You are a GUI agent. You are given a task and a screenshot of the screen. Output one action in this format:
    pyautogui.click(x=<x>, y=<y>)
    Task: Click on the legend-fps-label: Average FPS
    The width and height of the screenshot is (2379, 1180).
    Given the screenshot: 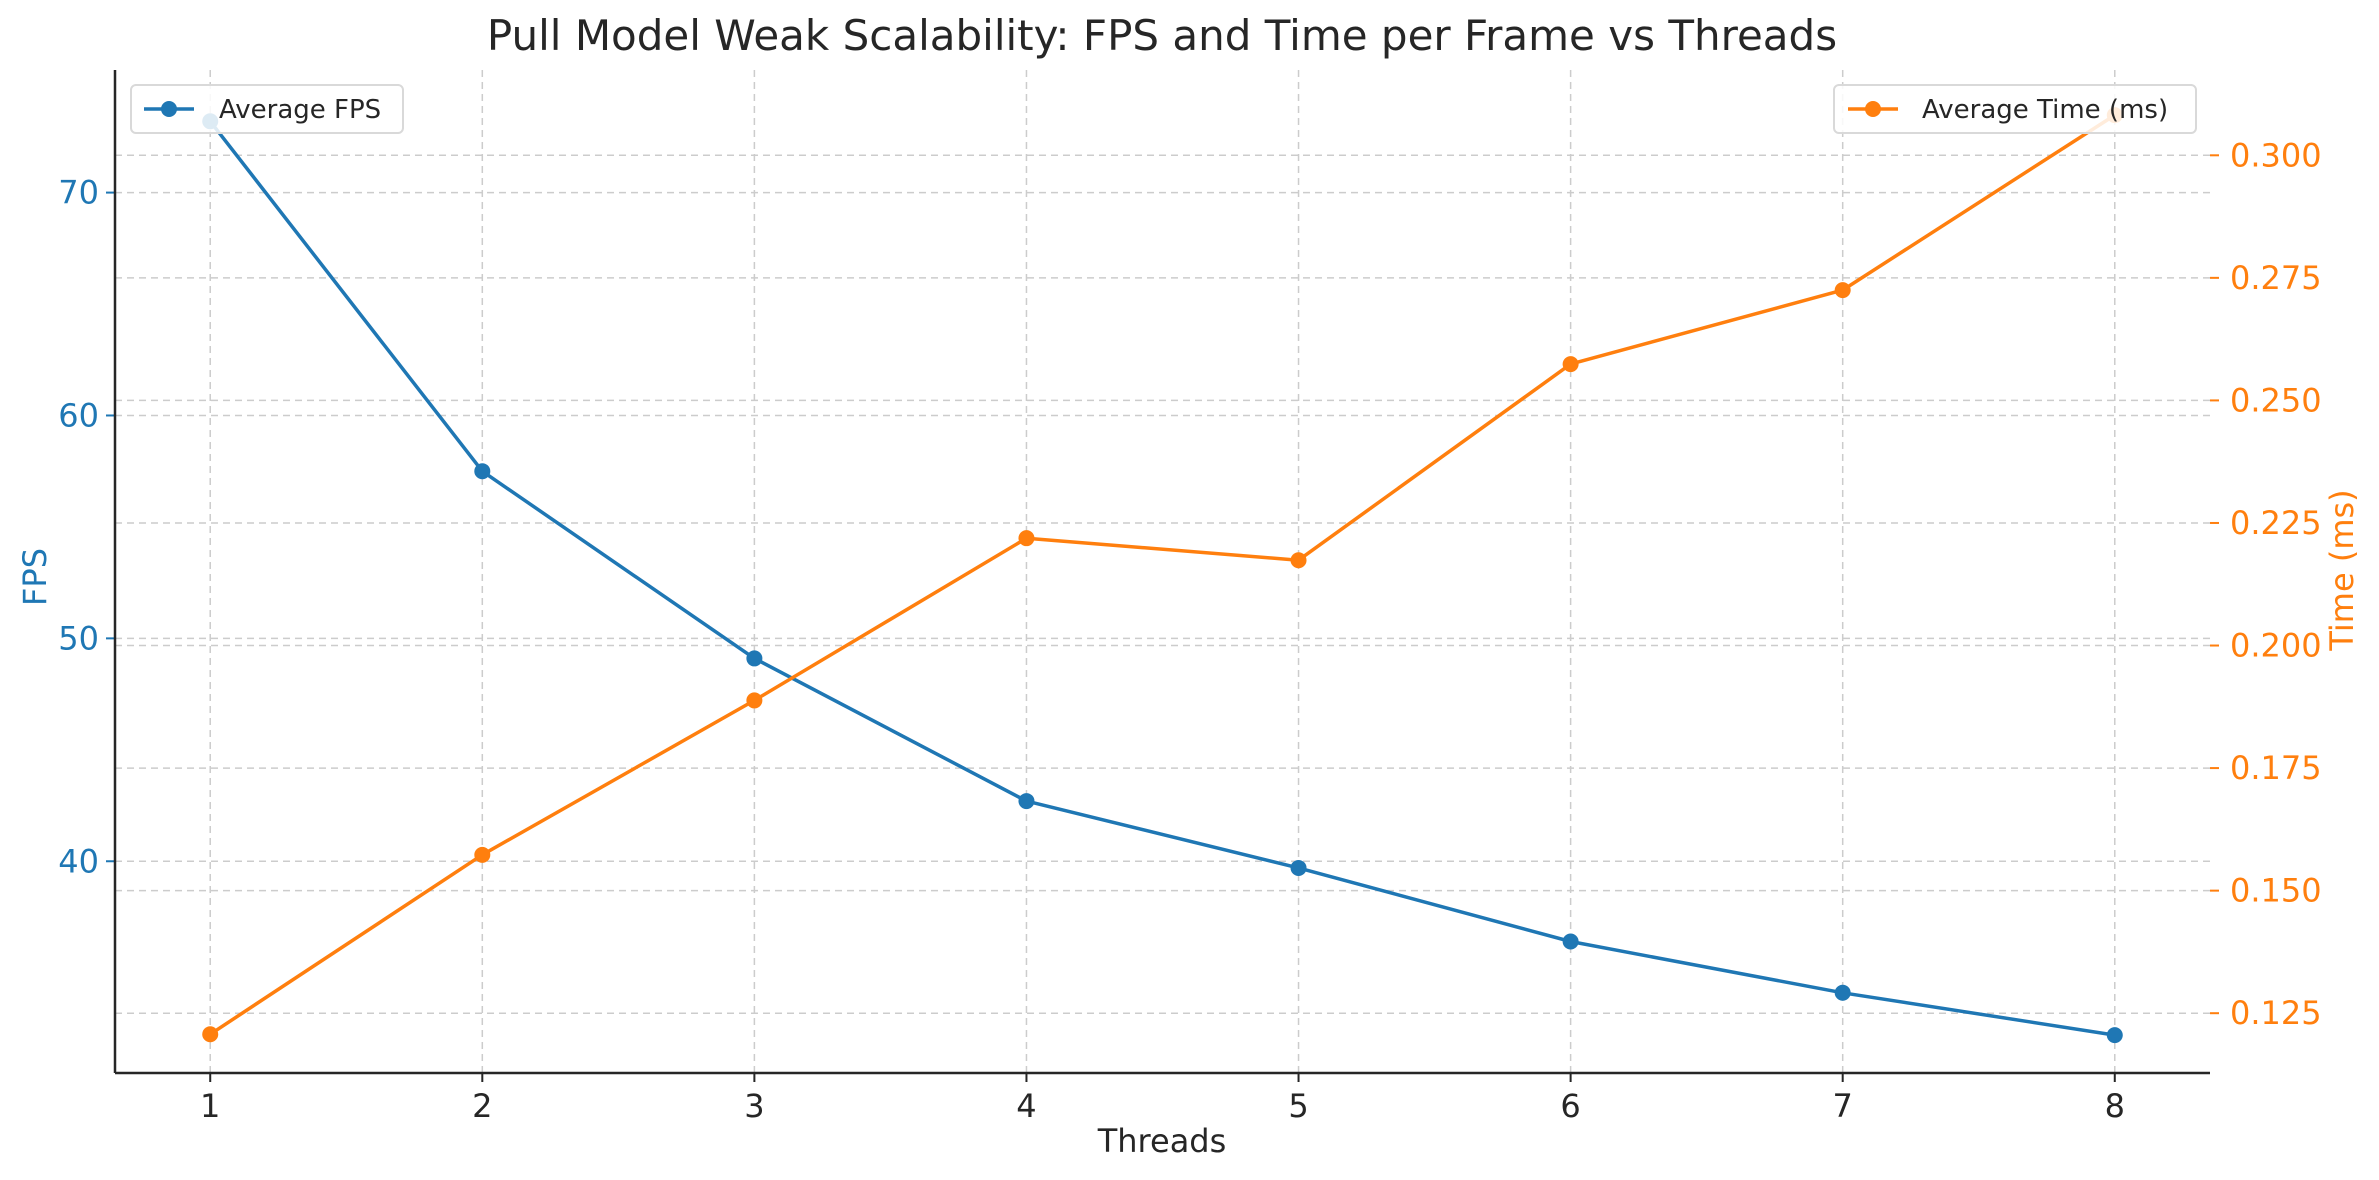 What is the action you would take?
    pyautogui.click(x=300, y=110)
    